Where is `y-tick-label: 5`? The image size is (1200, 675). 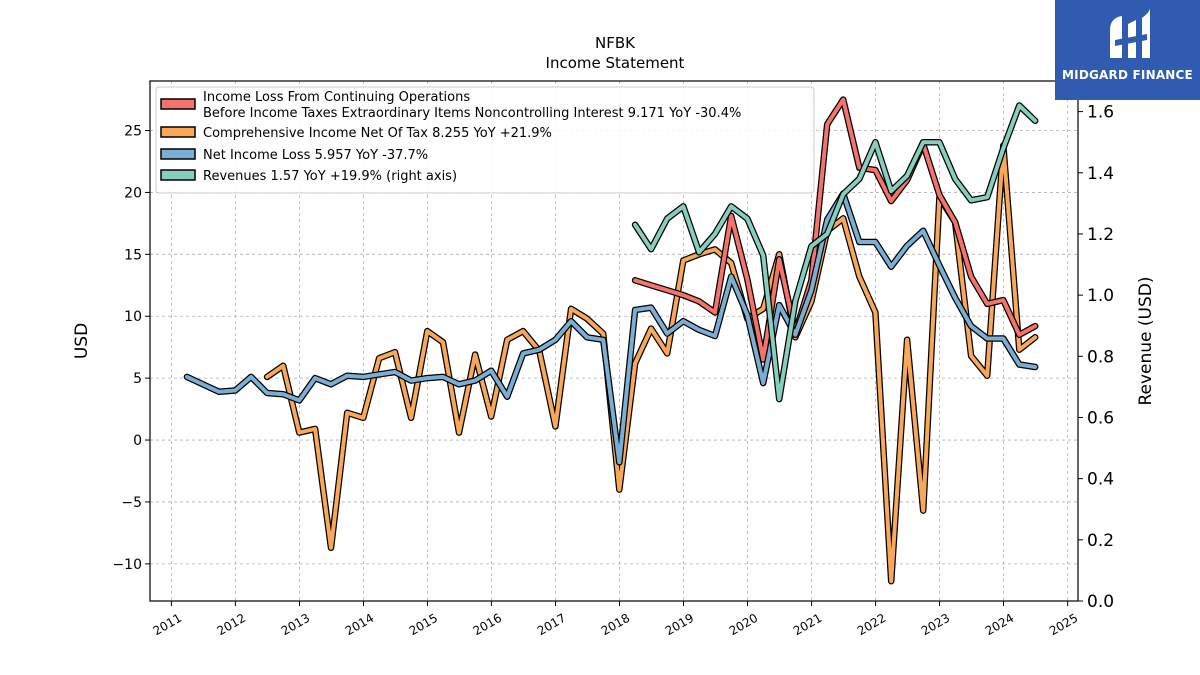 y-tick-label: 5 is located at coordinates (137, 379).